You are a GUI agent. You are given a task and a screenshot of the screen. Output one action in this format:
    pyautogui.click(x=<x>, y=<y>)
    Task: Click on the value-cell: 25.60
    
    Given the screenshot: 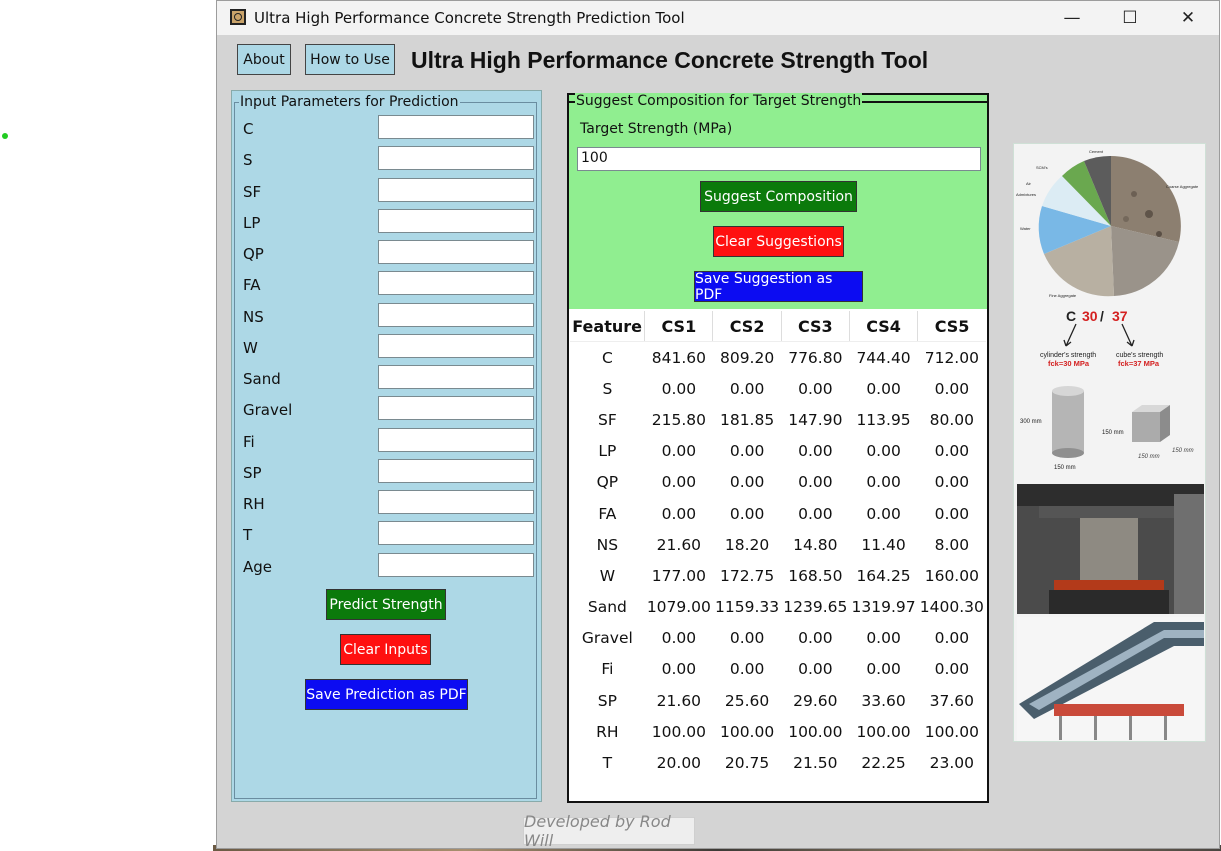 What is the action you would take?
    pyautogui.click(x=747, y=700)
    